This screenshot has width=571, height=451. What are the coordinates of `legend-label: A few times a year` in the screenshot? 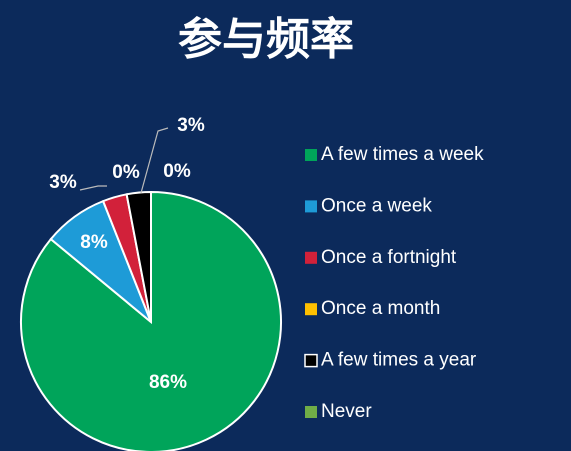 It's located at (399, 360).